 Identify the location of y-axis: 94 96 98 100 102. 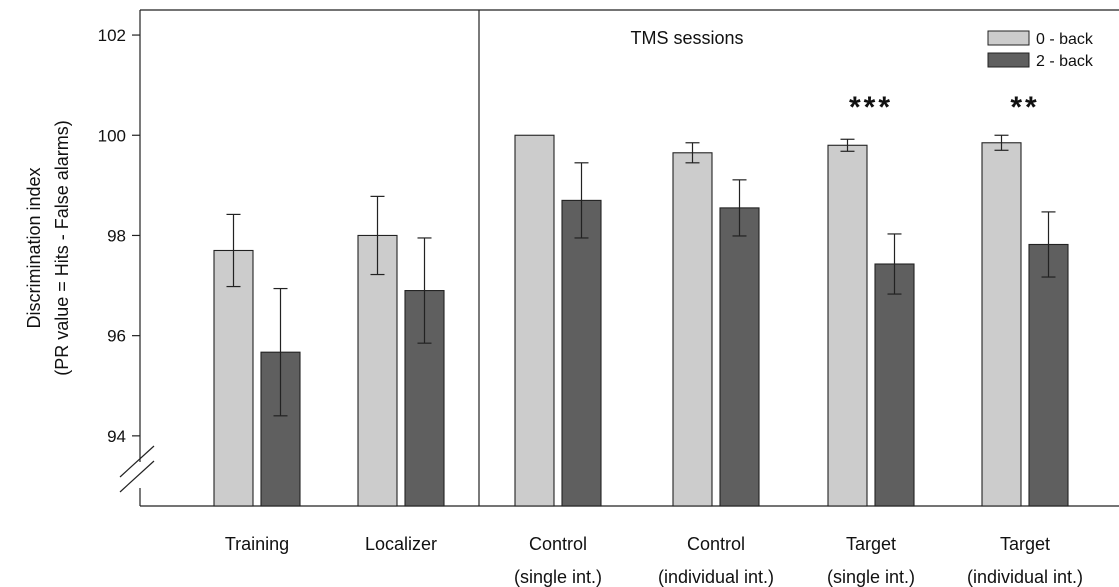
(119, 236).